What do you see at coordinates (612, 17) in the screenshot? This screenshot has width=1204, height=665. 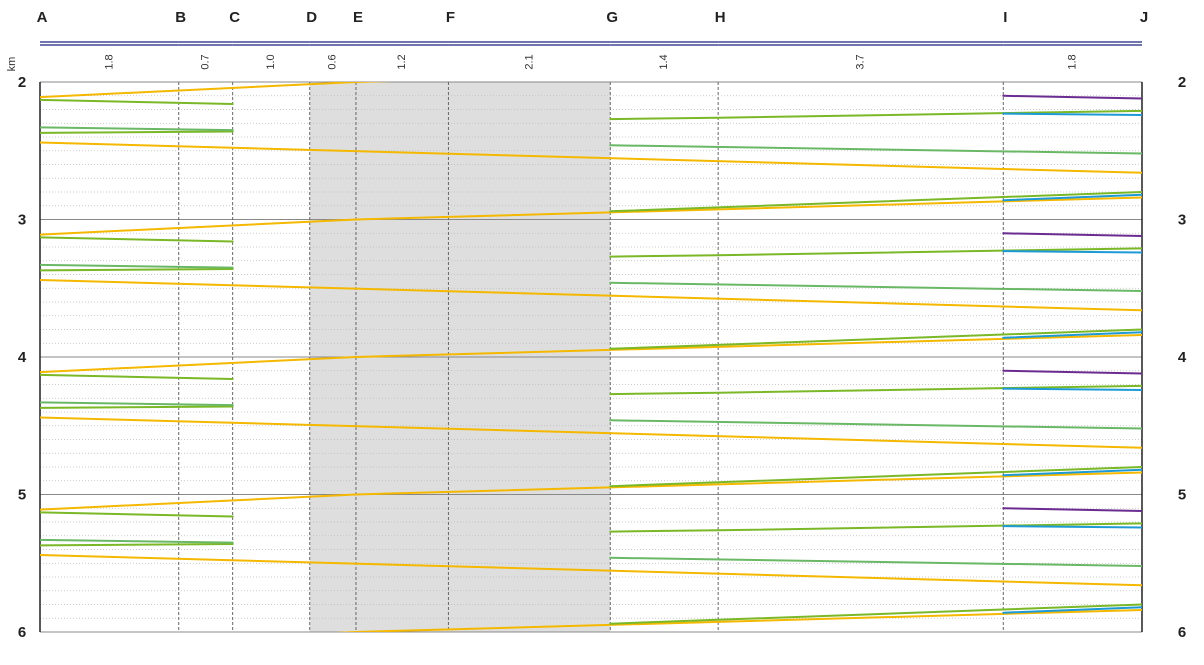 I see `station-label-G: G` at bounding box center [612, 17].